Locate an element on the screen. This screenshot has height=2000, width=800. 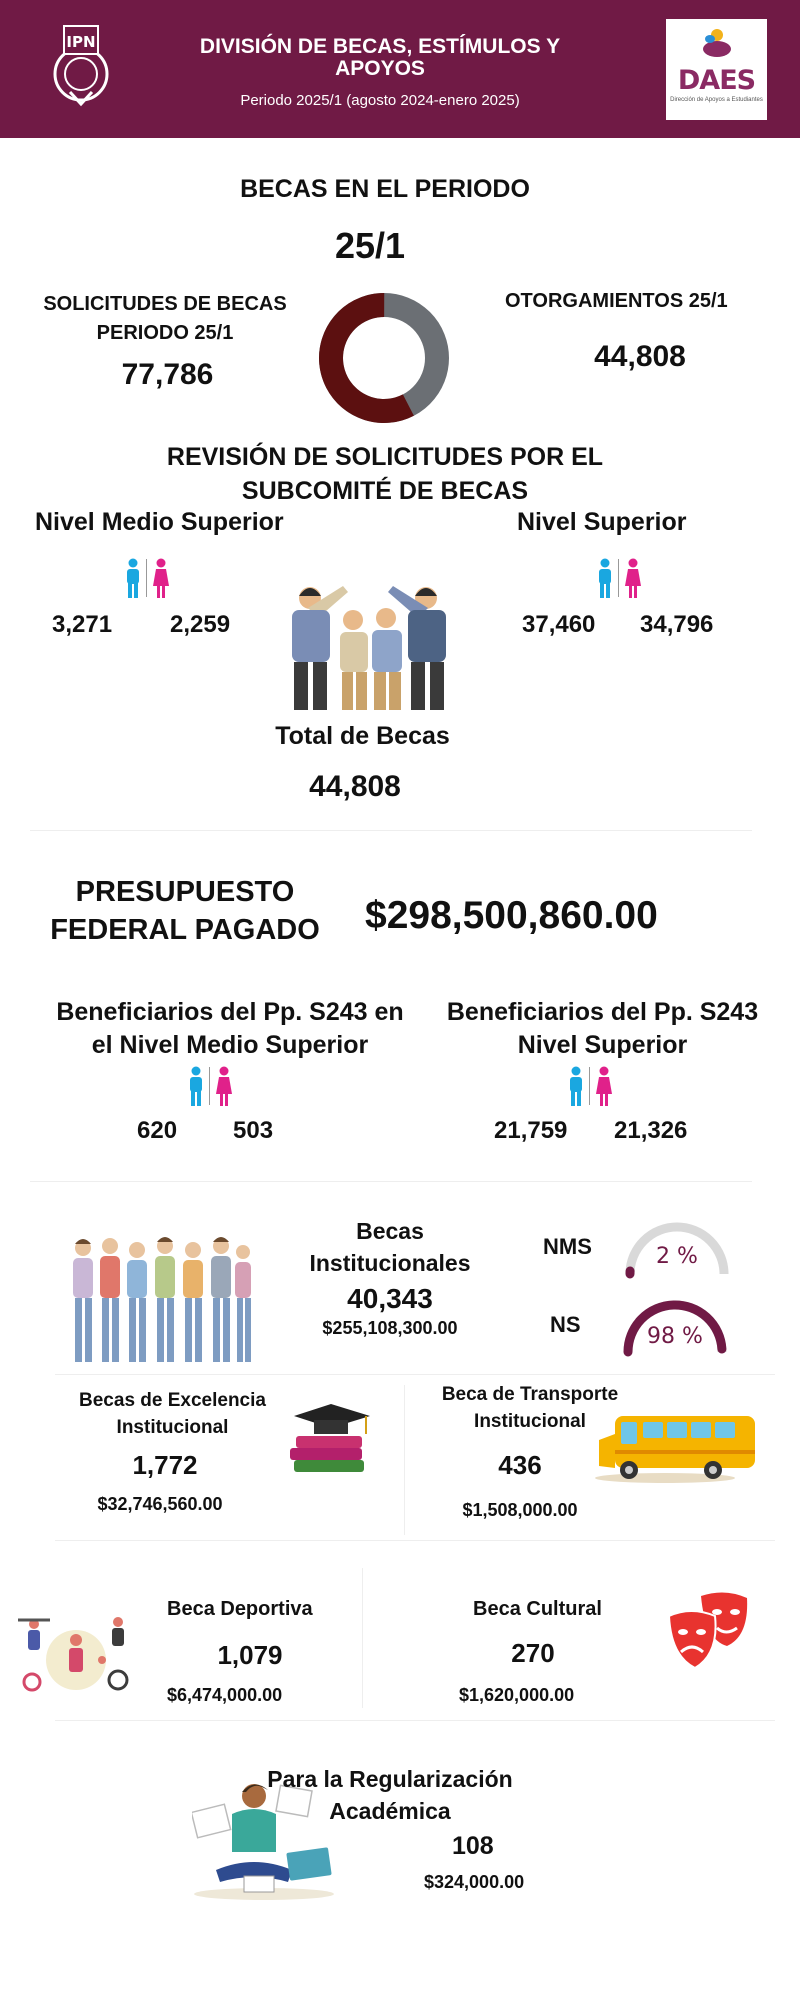
deportiva-amount: $6,474,000.00 is located at coordinates (225, 1695).